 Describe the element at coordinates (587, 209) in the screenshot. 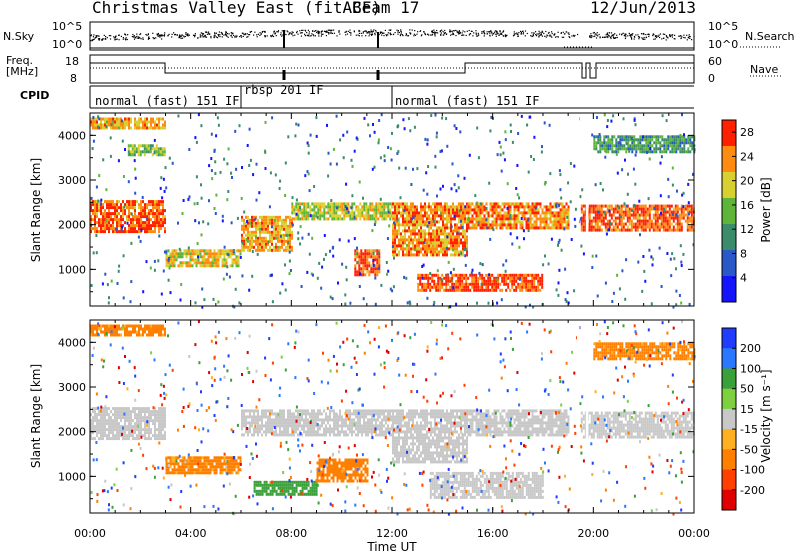

I see `data-gap` at that location.